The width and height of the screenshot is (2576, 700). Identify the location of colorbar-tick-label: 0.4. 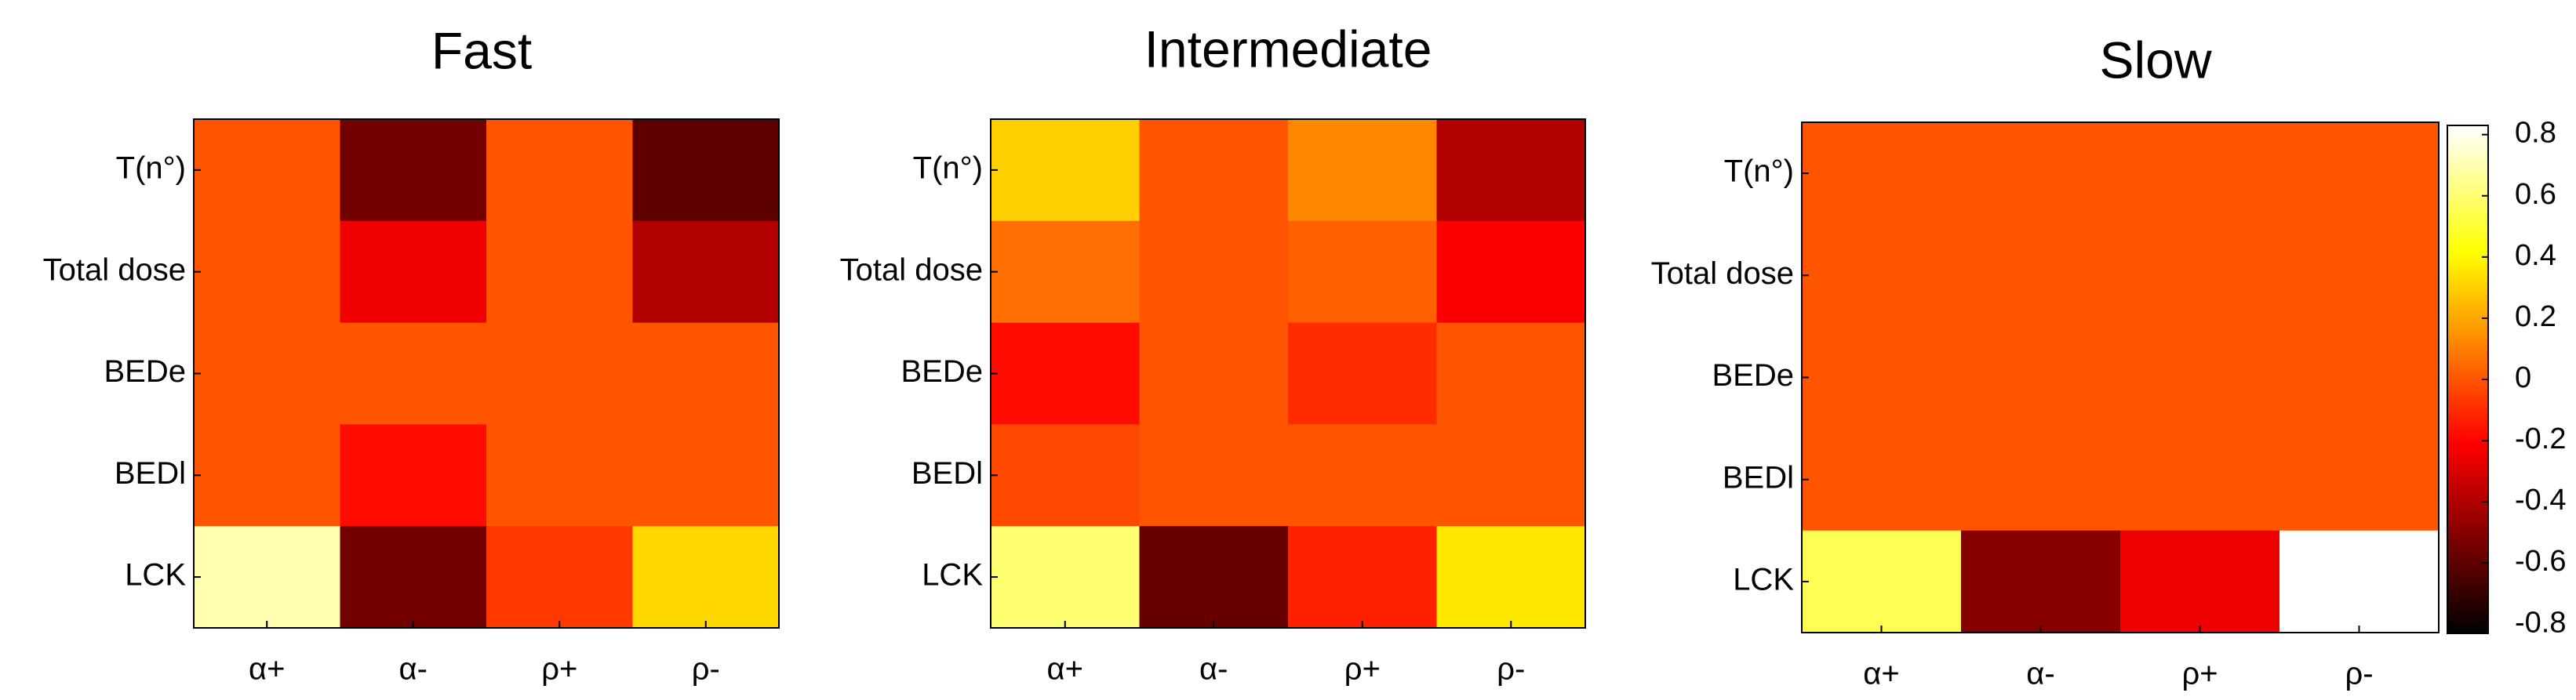
(2535, 256).